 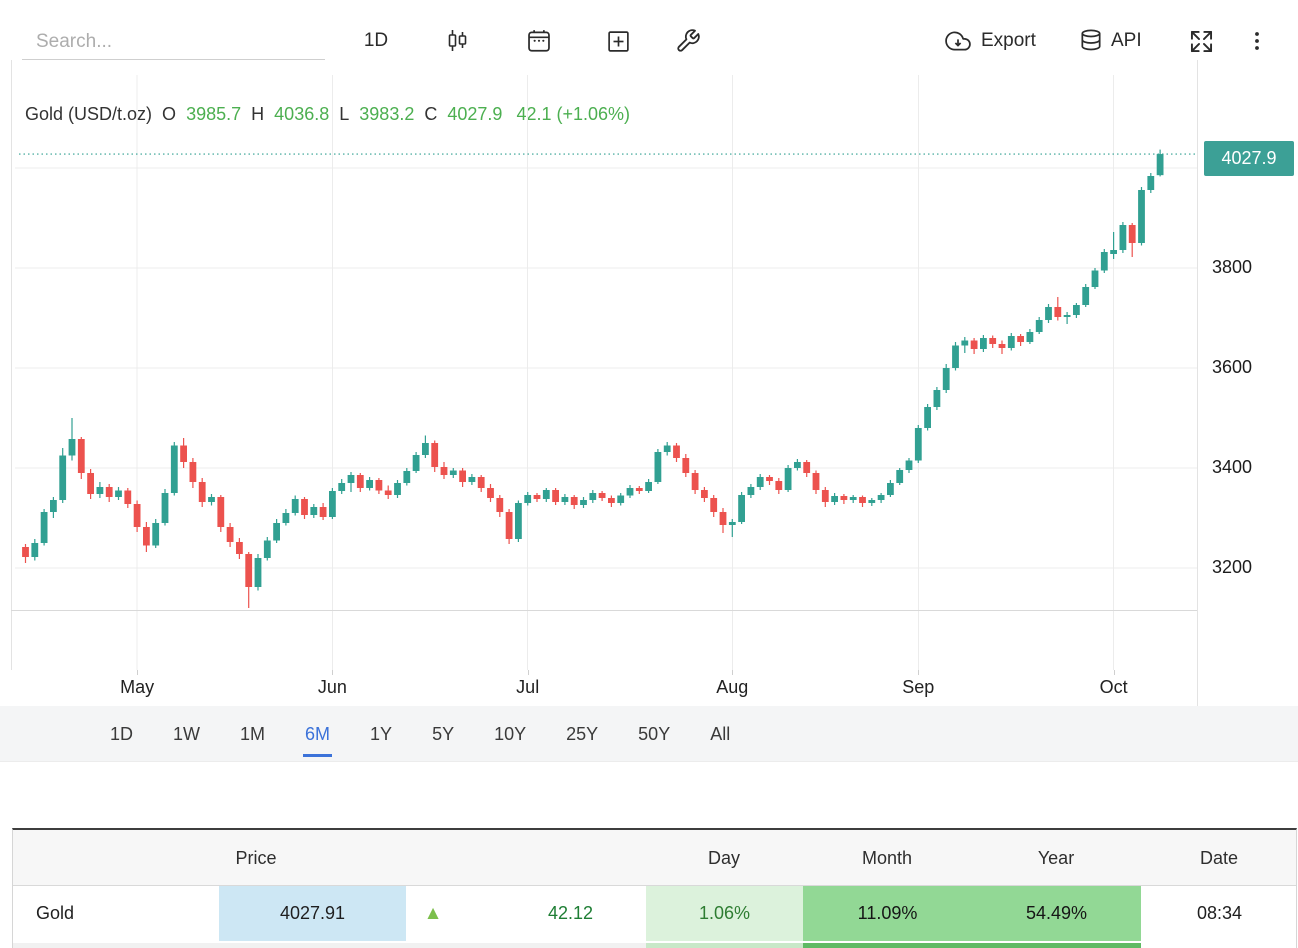 What do you see at coordinates (344, 114) in the screenshot?
I see `low-label: L` at bounding box center [344, 114].